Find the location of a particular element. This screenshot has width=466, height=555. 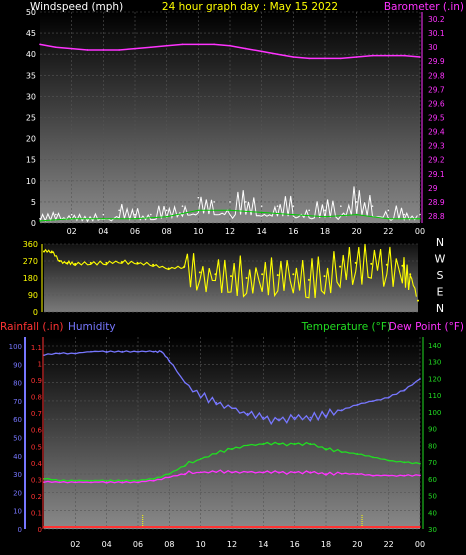

x-tick-label: 12 is located at coordinates (232, 544).